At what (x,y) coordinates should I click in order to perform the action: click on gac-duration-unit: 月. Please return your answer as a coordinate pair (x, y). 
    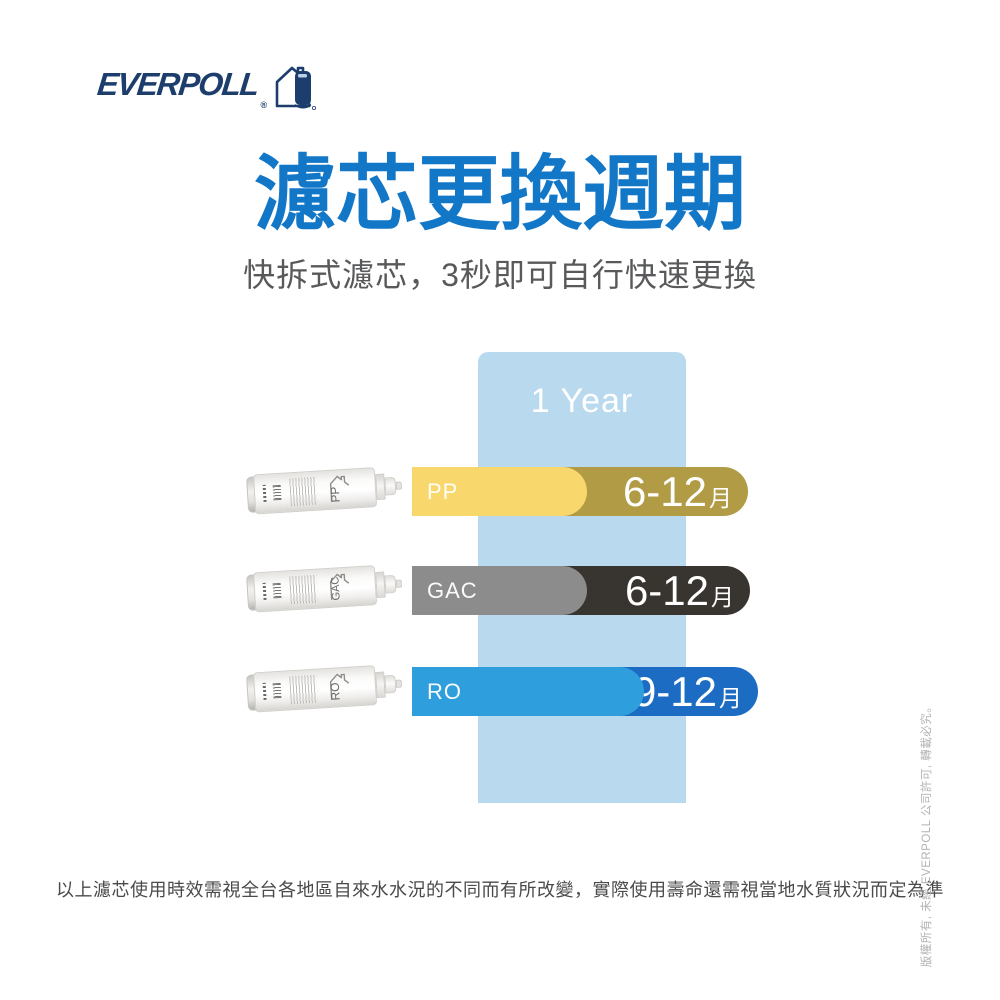
    Looking at the image, I should click on (722, 596).